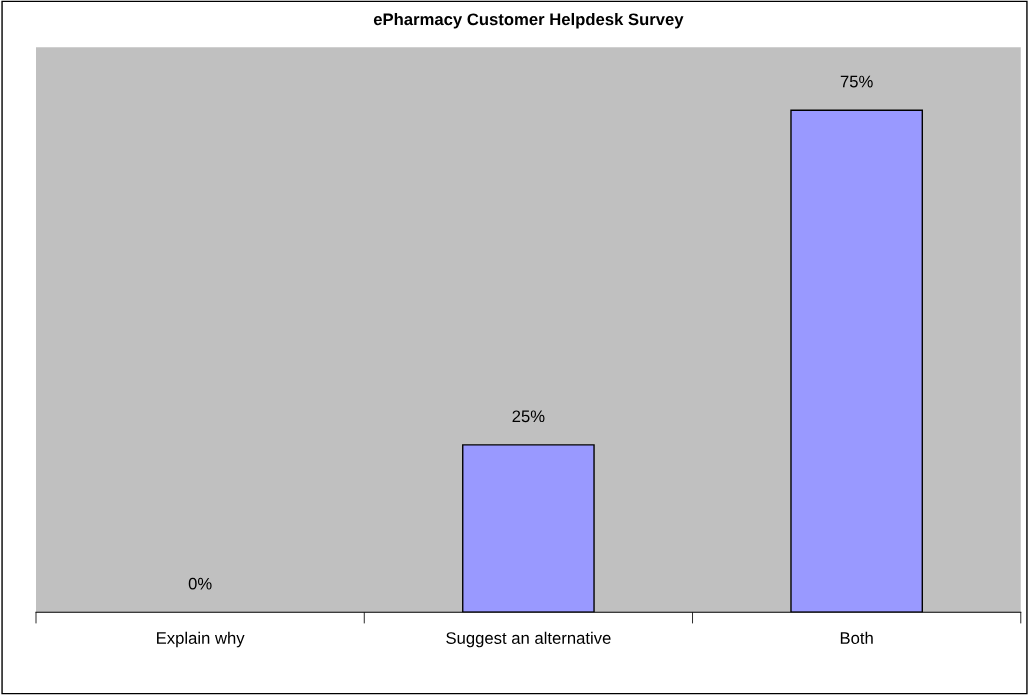  What do you see at coordinates (528, 20) in the screenshot?
I see `chart-title: ePharmacy Customer Helpdesk Survey` at bounding box center [528, 20].